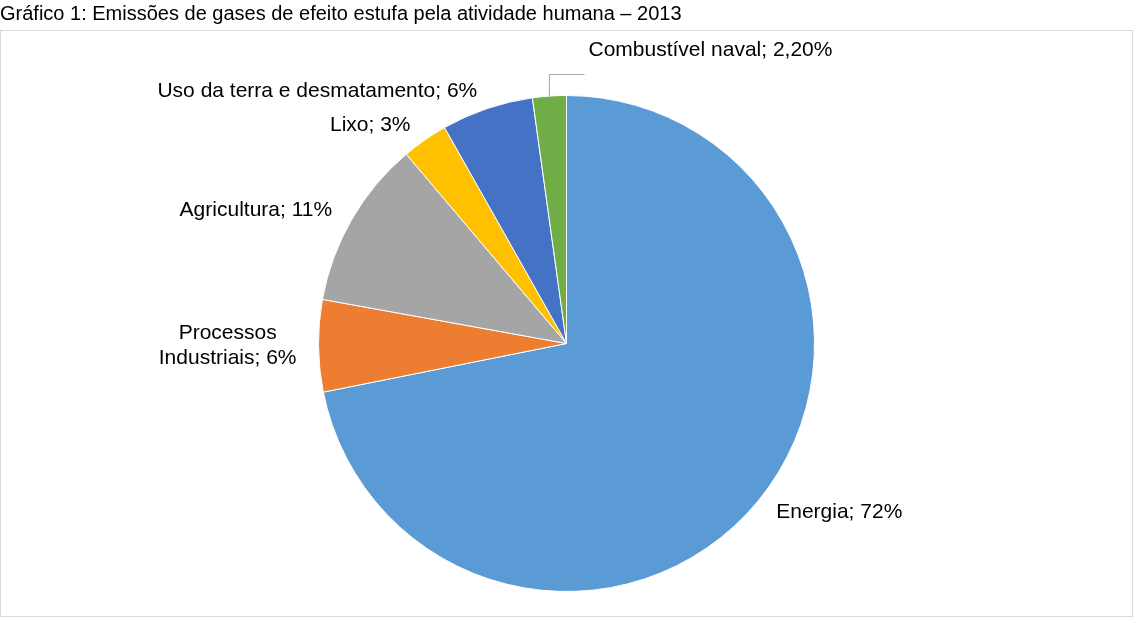  I want to click on chart-title: Gráfico 1: Emissões de gases de efeito estufa pela atividade humana – 2013, so click(341, 13).